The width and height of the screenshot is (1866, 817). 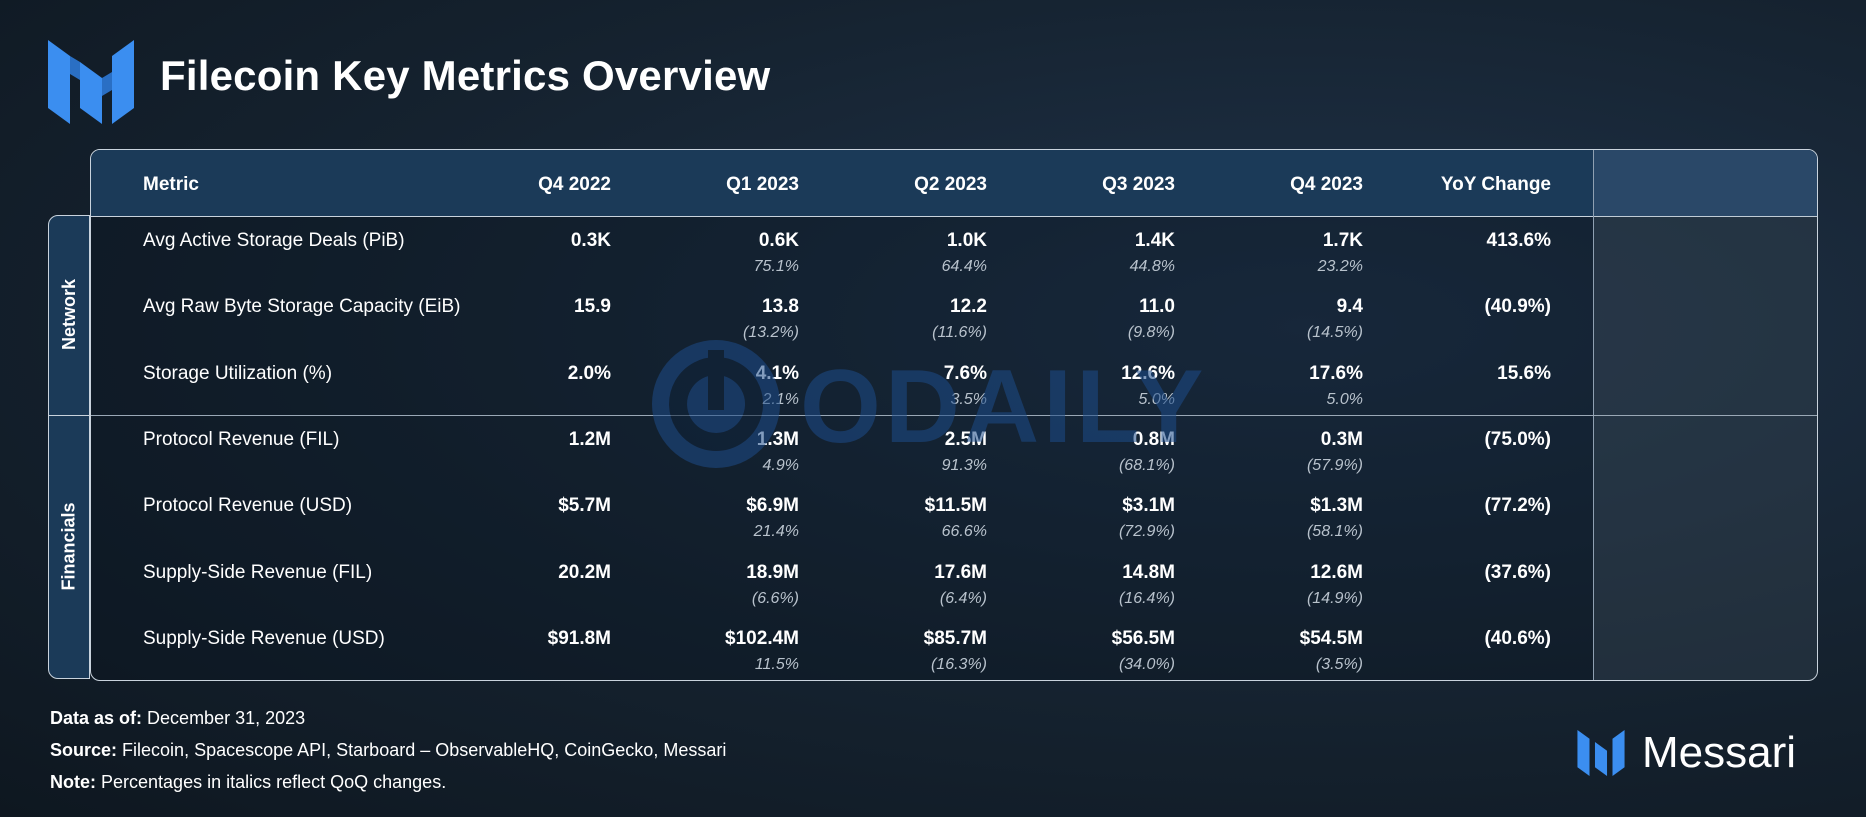 I want to click on qoq-change: 64.4%, so click(x=964, y=266).